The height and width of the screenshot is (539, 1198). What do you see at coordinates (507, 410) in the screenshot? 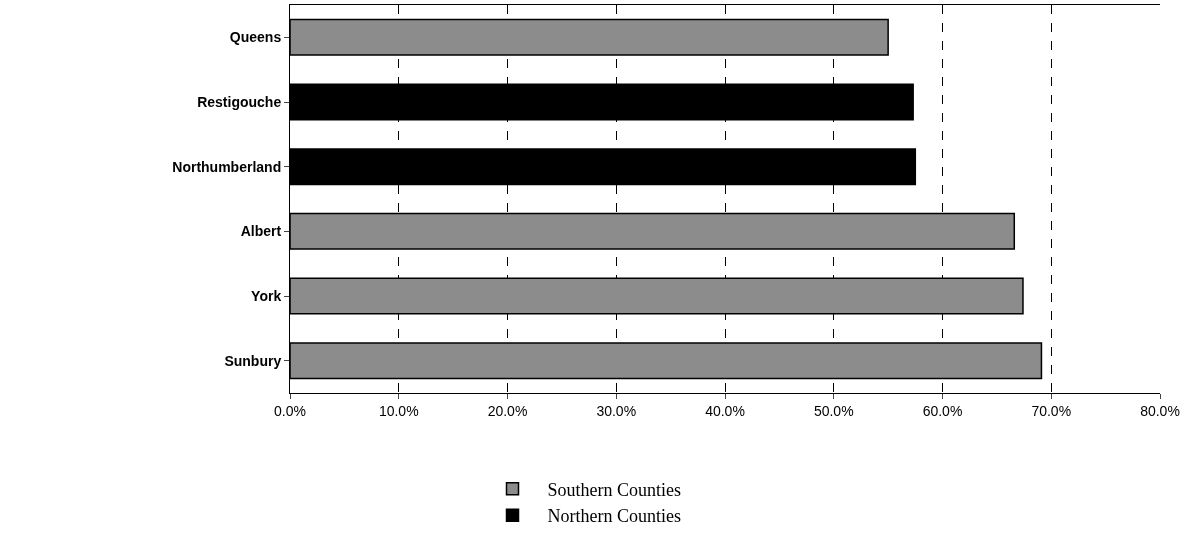
I see `x-tick-label: 20.0%` at bounding box center [507, 410].